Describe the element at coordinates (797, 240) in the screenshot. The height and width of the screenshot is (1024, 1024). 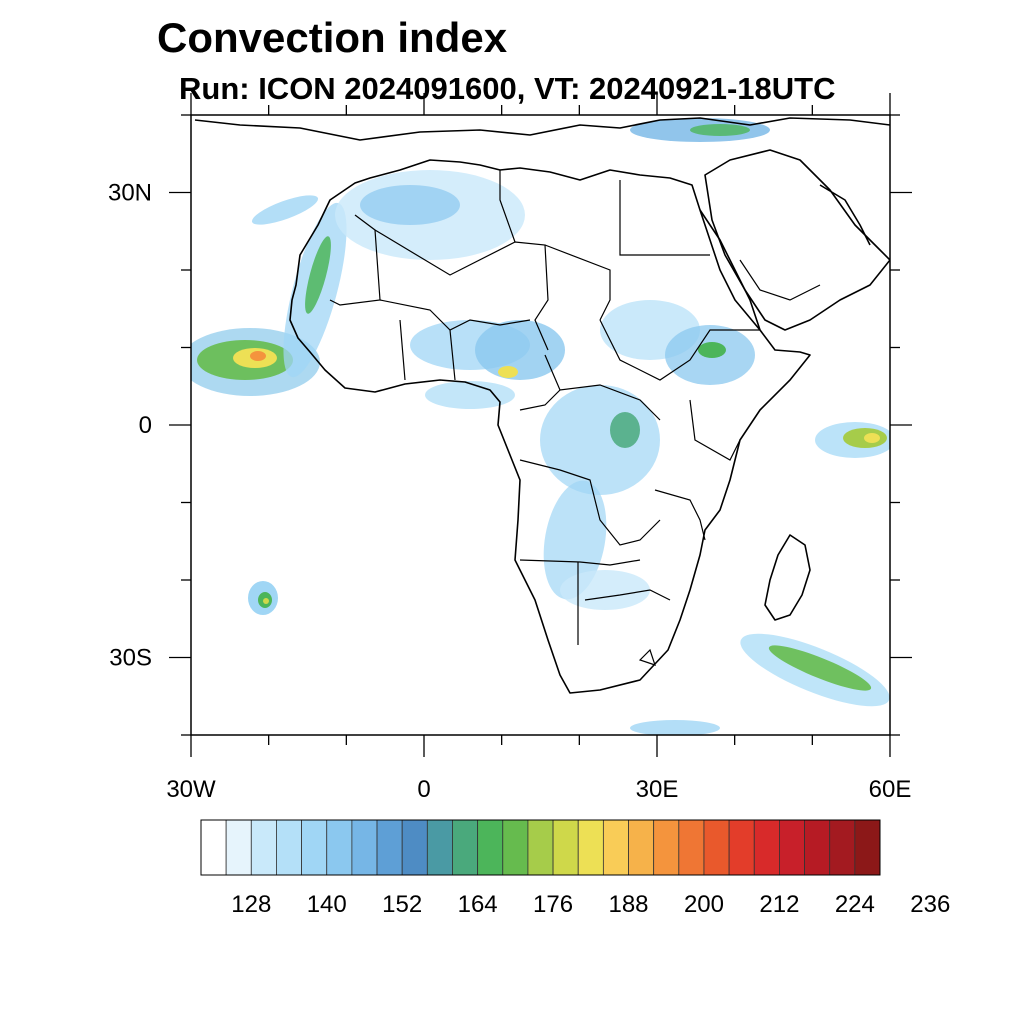
I see `arabia-coastline` at that location.